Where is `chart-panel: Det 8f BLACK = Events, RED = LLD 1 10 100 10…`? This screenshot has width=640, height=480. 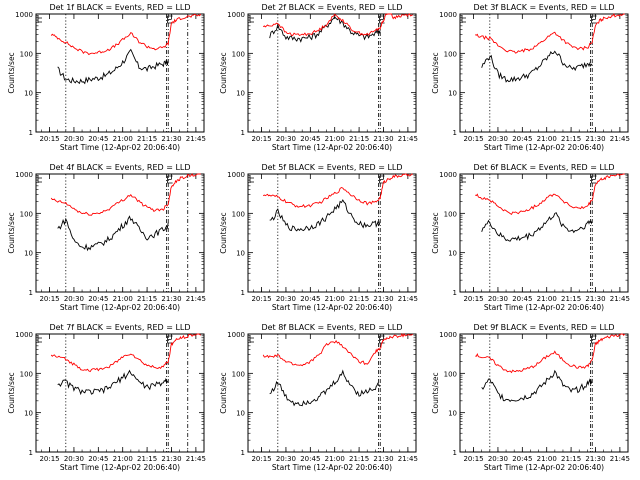 chart-panel: Det 8f BLACK = Events, RED = LLD 1 10 100 10… is located at coordinates (318, 397).